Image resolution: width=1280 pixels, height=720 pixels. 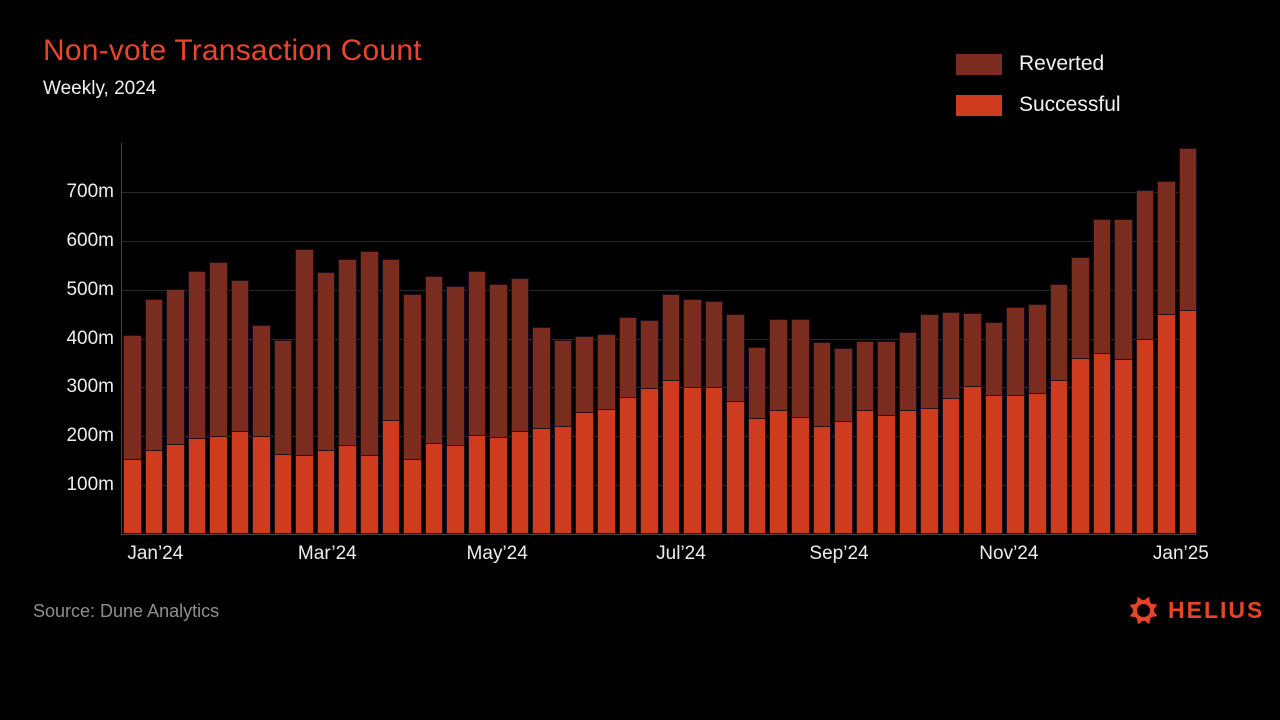 What do you see at coordinates (979, 105) in the screenshot?
I see `successful-swatch-icon` at bounding box center [979, 105].